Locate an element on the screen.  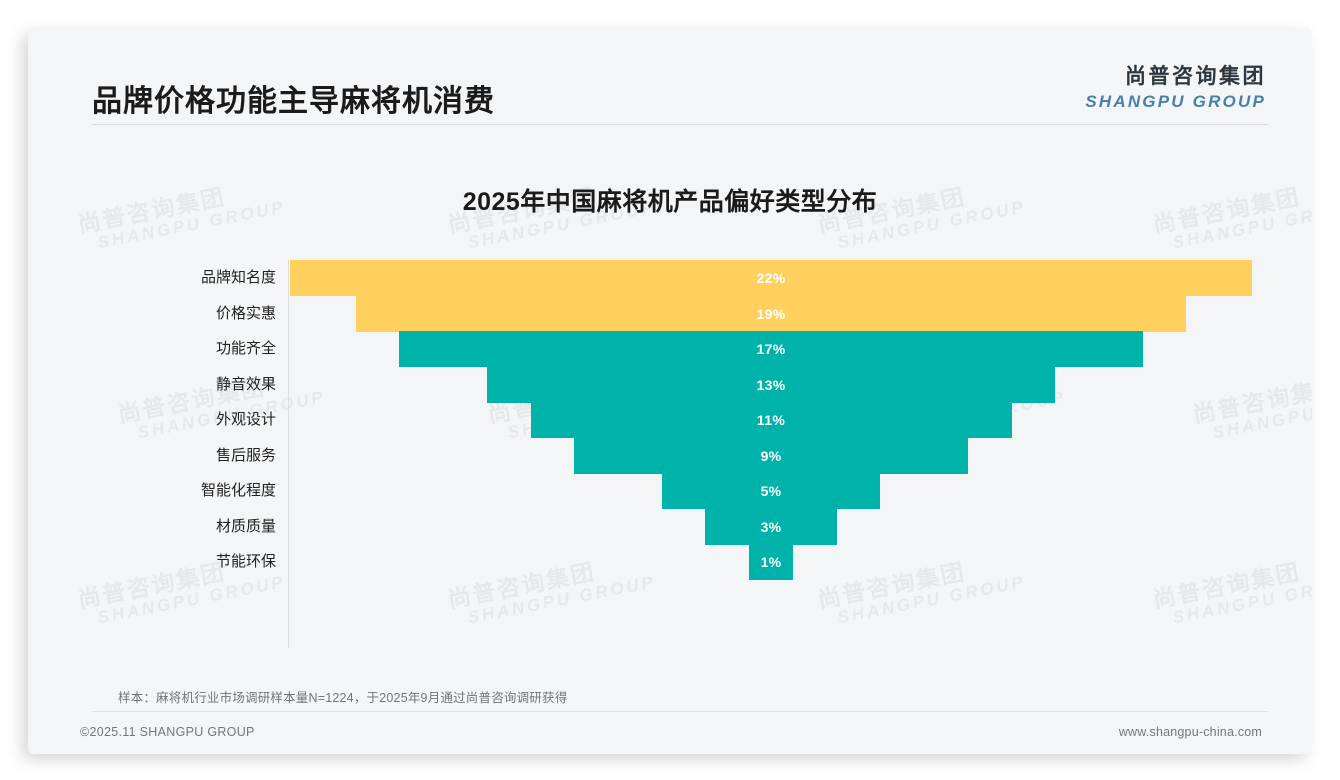
chart-bar: 13% is located at coordinates (771, 384).